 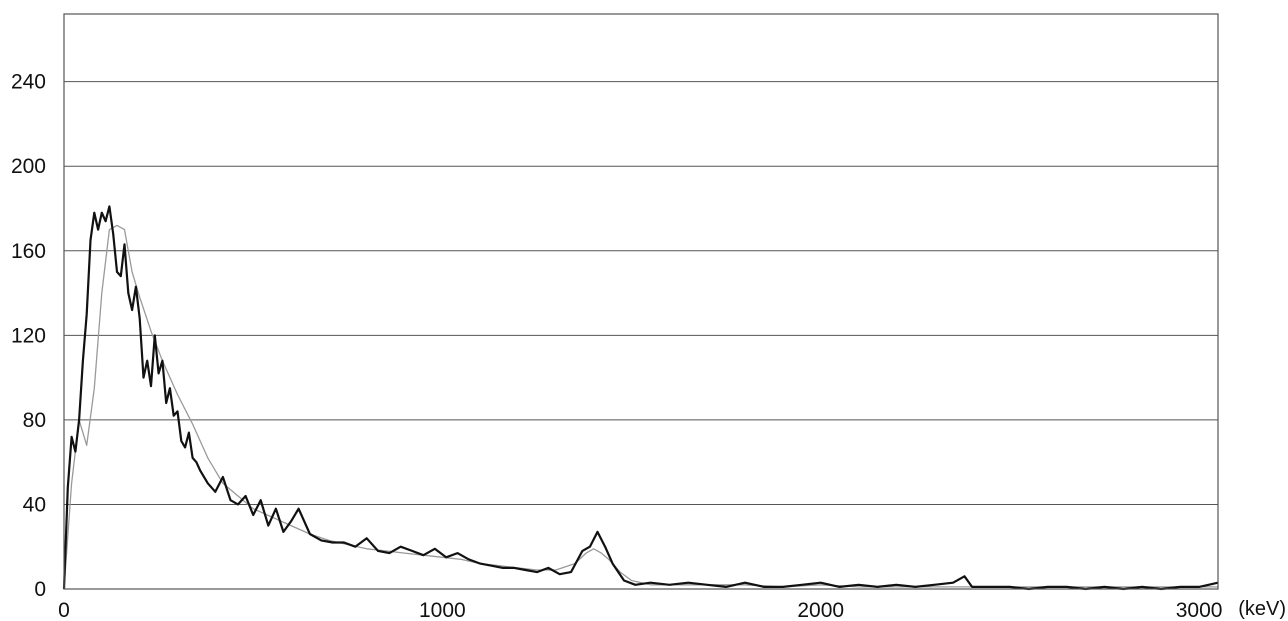 I want to click on y-tick-label: 160, so click(x=28, y=251).